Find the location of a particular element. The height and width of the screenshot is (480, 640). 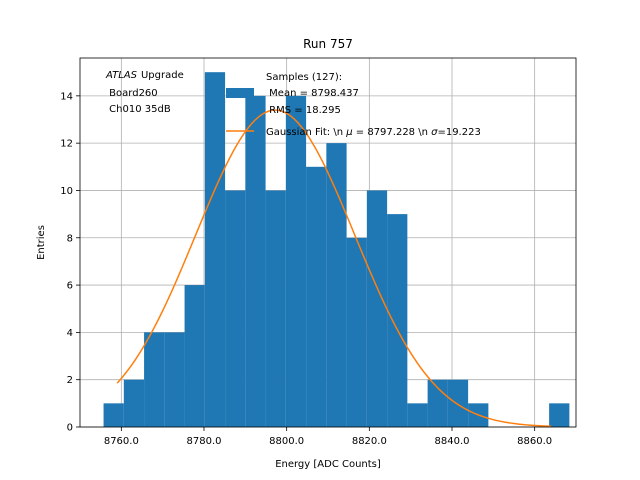

y-tick-label: 14 is located at coordinates (66, 96).